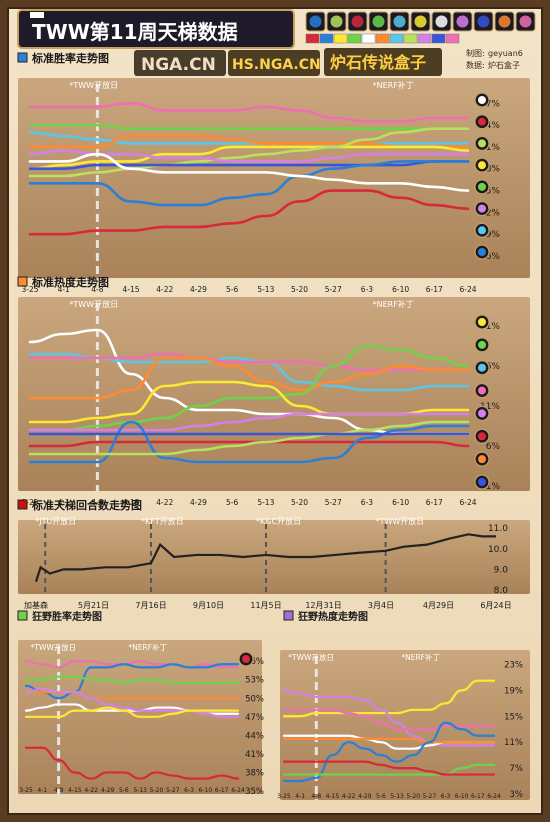  I want to click on x-tick-label: 4-22, so click(164, 502).